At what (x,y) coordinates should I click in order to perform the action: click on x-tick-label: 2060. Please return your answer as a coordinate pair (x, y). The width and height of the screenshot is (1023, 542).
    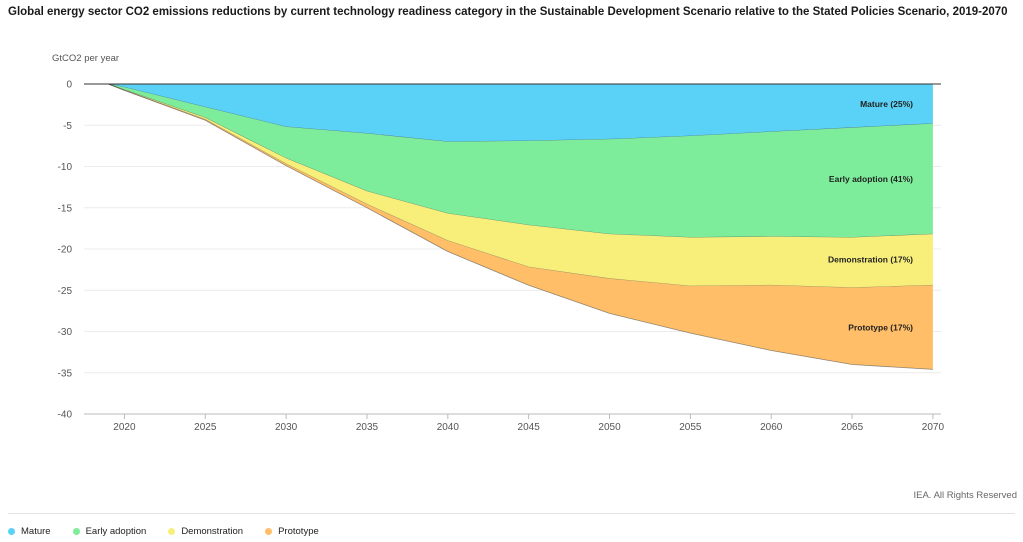
    Looking at the image, I should click on (771, 427).